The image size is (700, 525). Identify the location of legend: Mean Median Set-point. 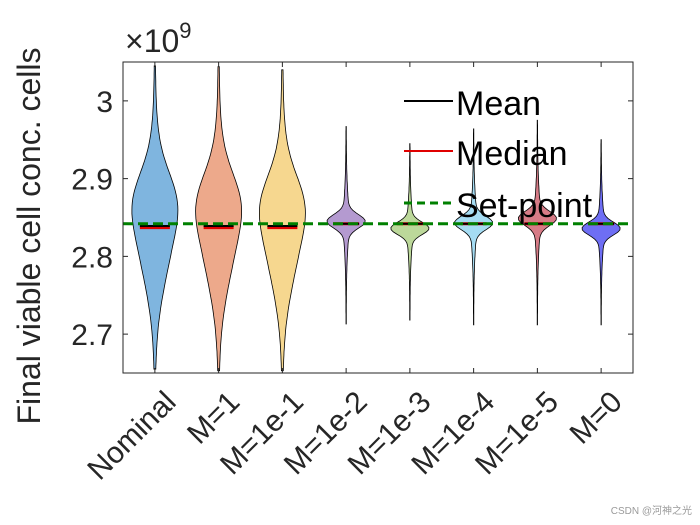
(498, 155).